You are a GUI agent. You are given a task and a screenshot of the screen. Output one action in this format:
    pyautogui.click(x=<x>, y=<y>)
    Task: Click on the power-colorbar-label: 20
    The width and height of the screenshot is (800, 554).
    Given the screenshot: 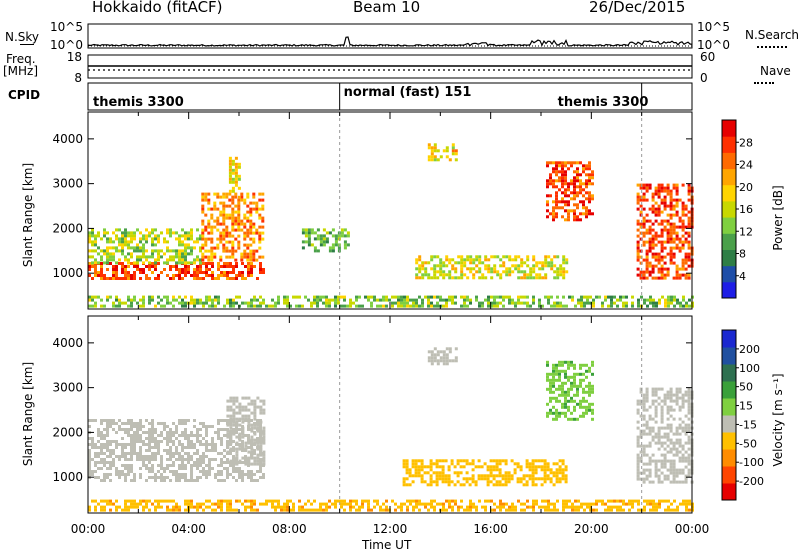 What is the action you would take?
    pyautogui.click(x=746, y=187)
    